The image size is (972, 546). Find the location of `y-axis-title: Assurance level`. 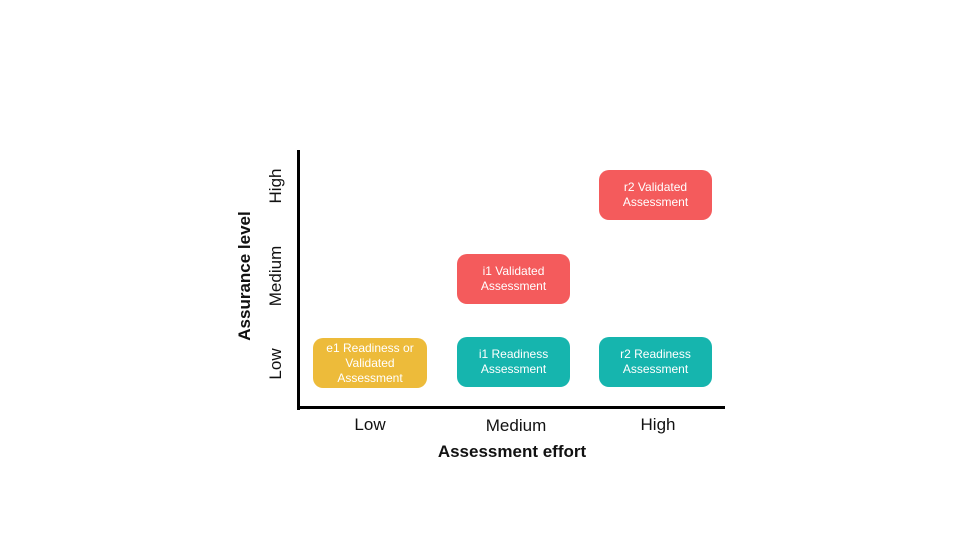

y-axis-title: Assurance level is located at coordinates (244, 276).